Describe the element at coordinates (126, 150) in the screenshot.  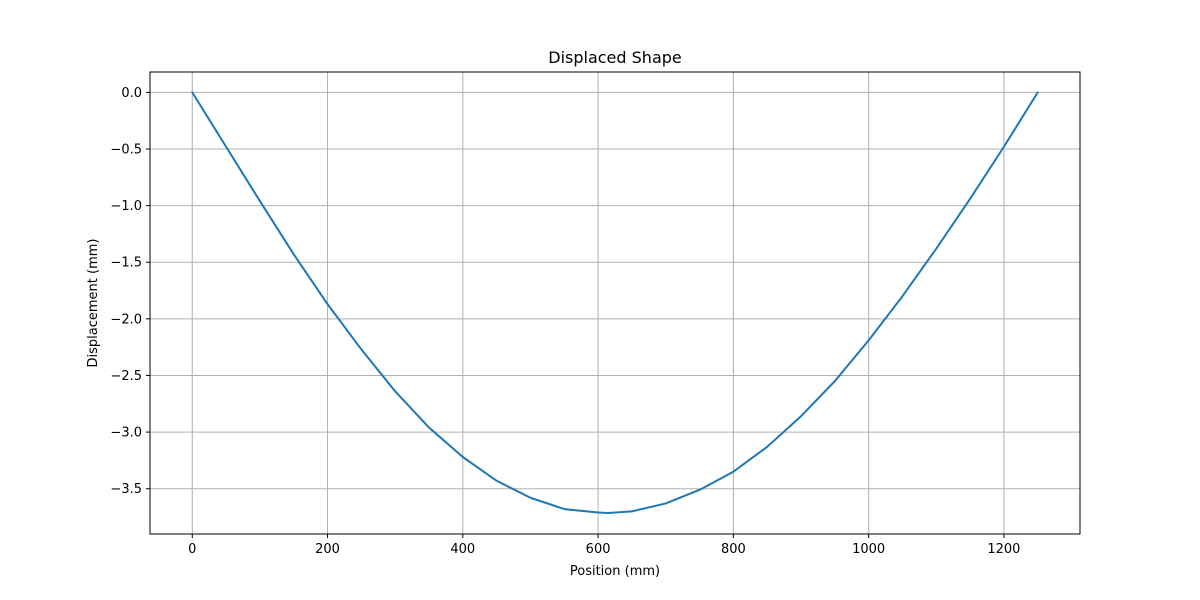
I see `y-tick-label: −0.5` at that location.